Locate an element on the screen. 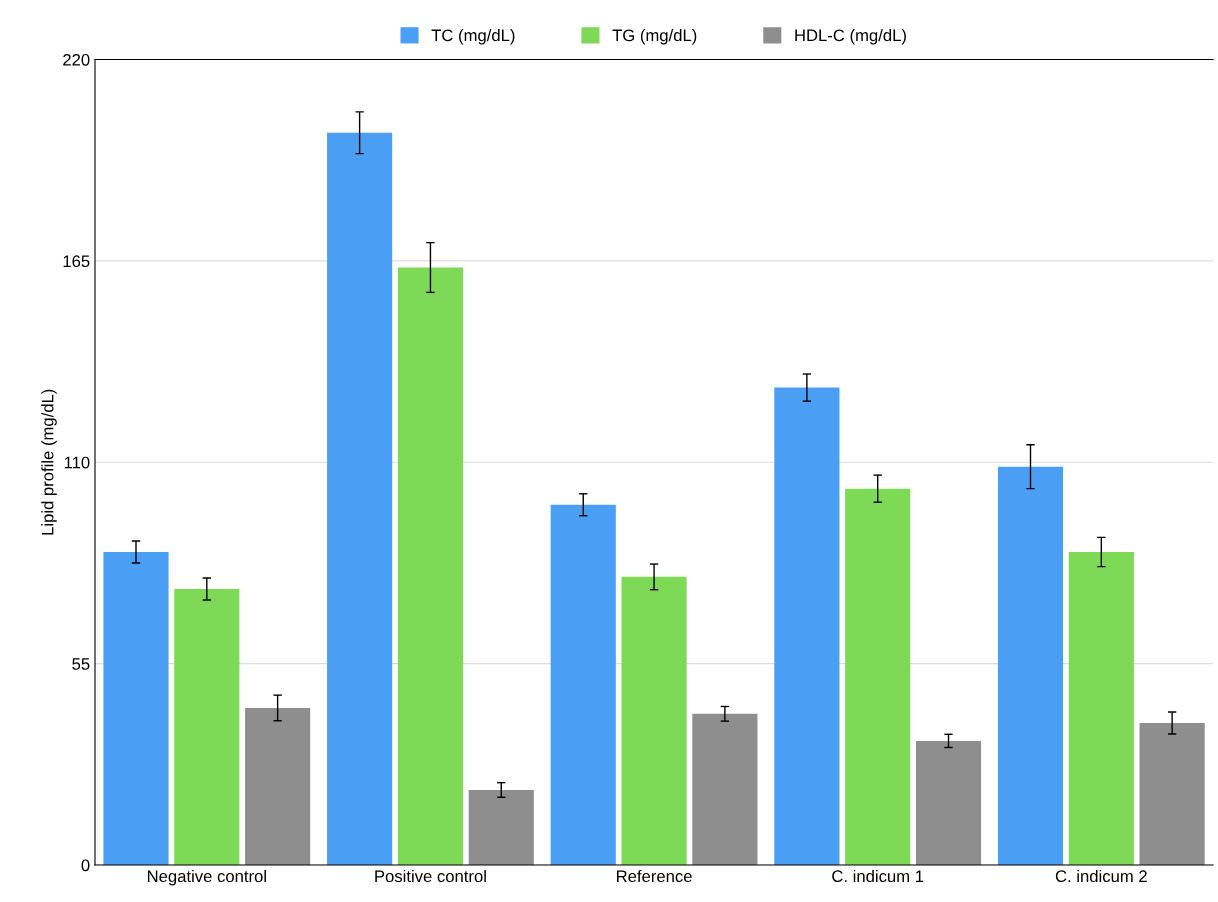 The width and height of the screenshot is (1218, 902). y-tick-label: 165 is located at coordinates (76, 261).